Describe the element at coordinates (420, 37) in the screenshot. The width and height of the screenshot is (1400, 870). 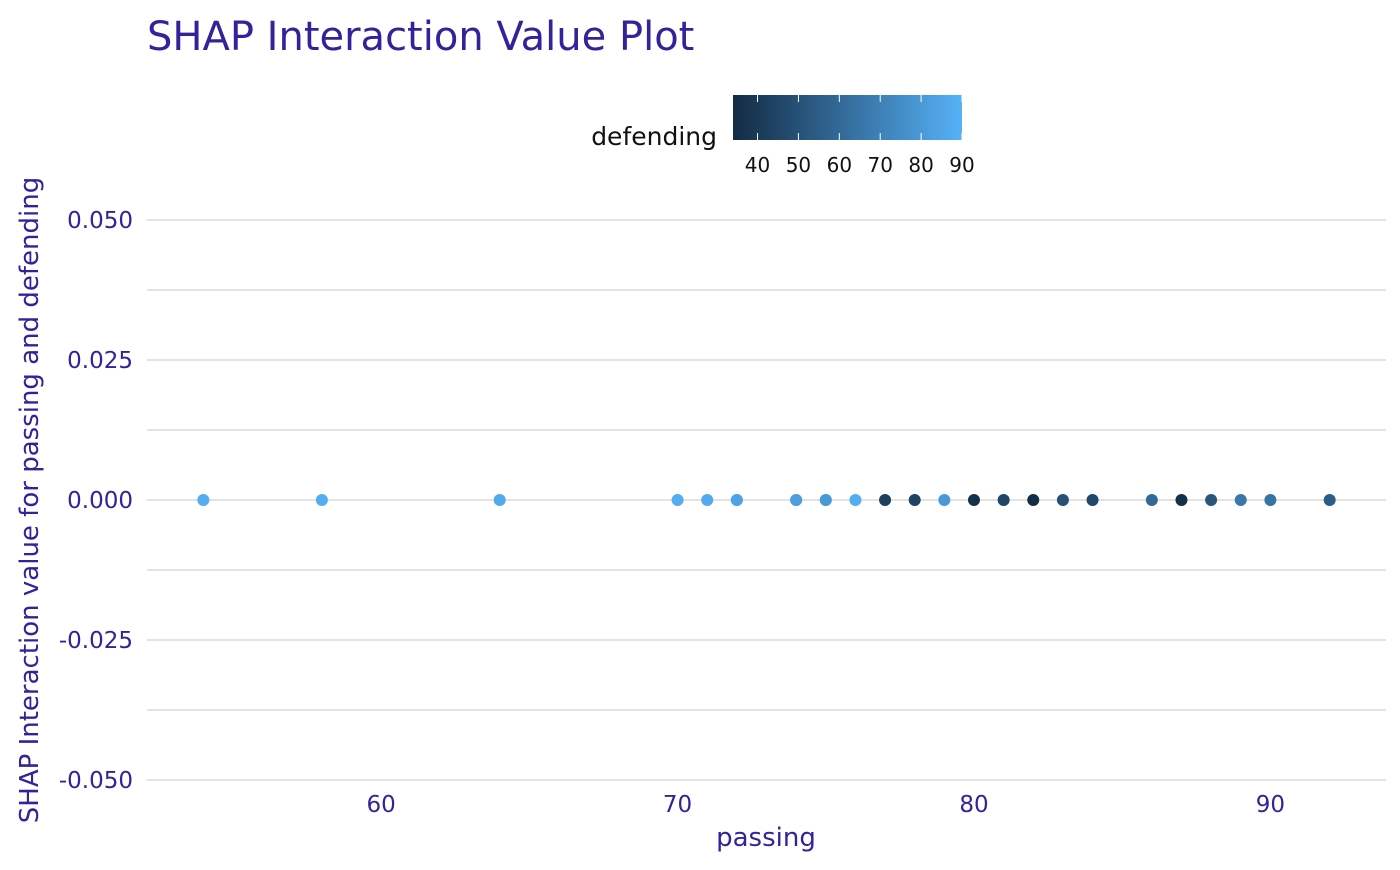
I see `chart-title: SHAP Interaction Value Plot` at that location.